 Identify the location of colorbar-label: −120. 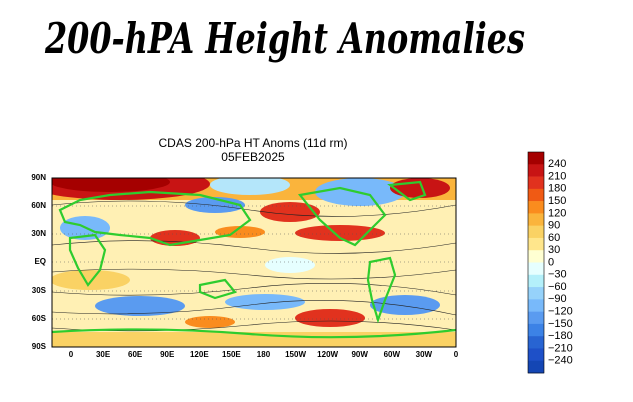
(560, 312).